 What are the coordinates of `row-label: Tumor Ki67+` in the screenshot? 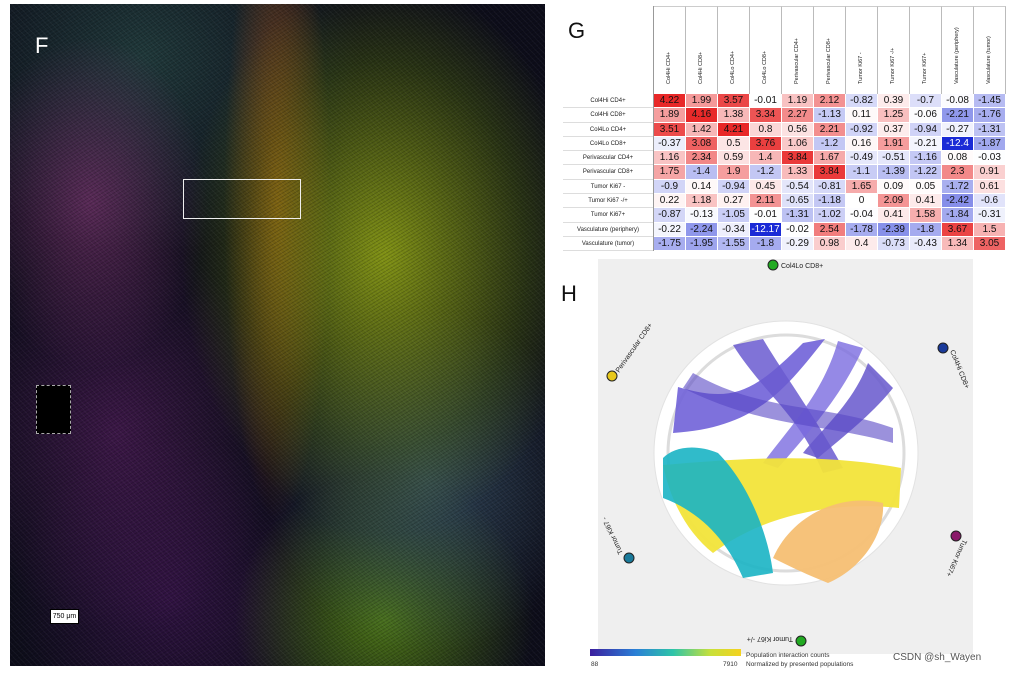 It's located at (608, 215).